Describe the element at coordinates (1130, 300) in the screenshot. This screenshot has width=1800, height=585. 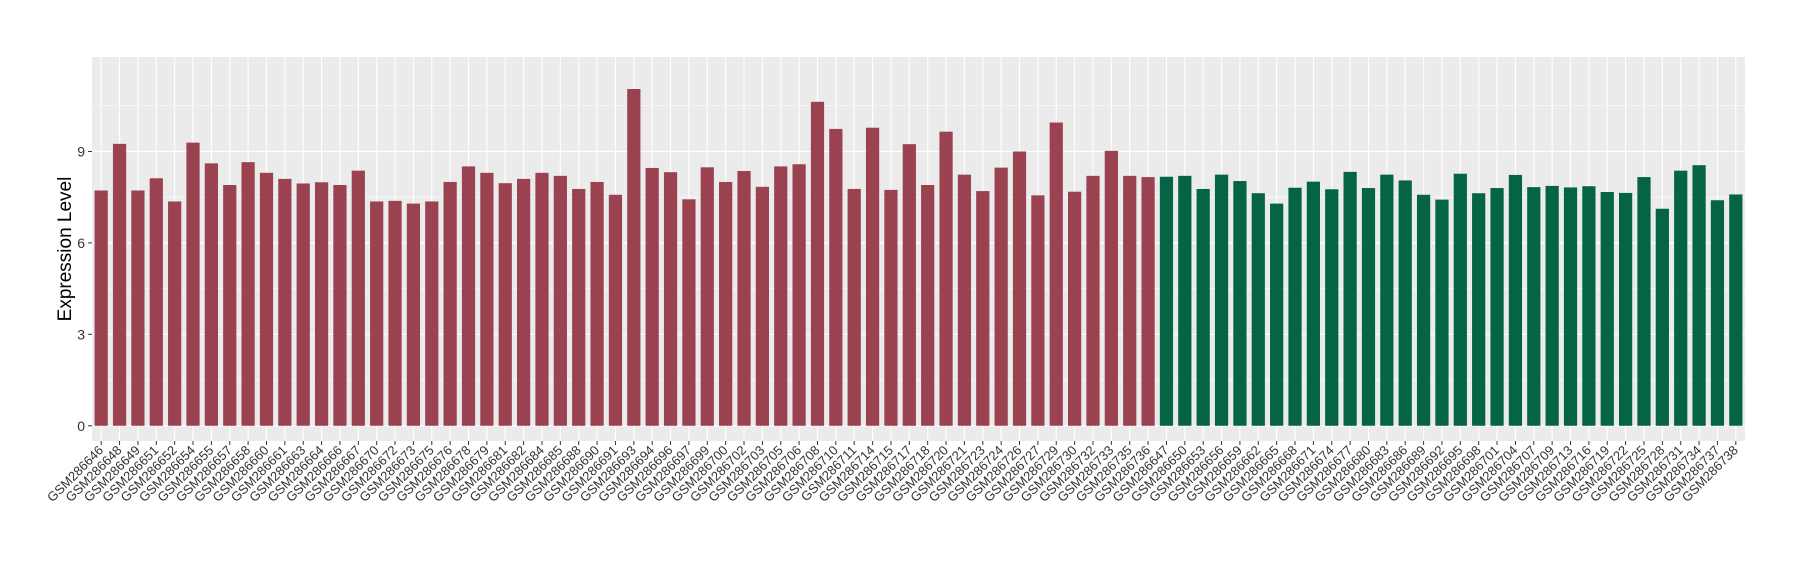
I see `bar-GSM286735` at that location.